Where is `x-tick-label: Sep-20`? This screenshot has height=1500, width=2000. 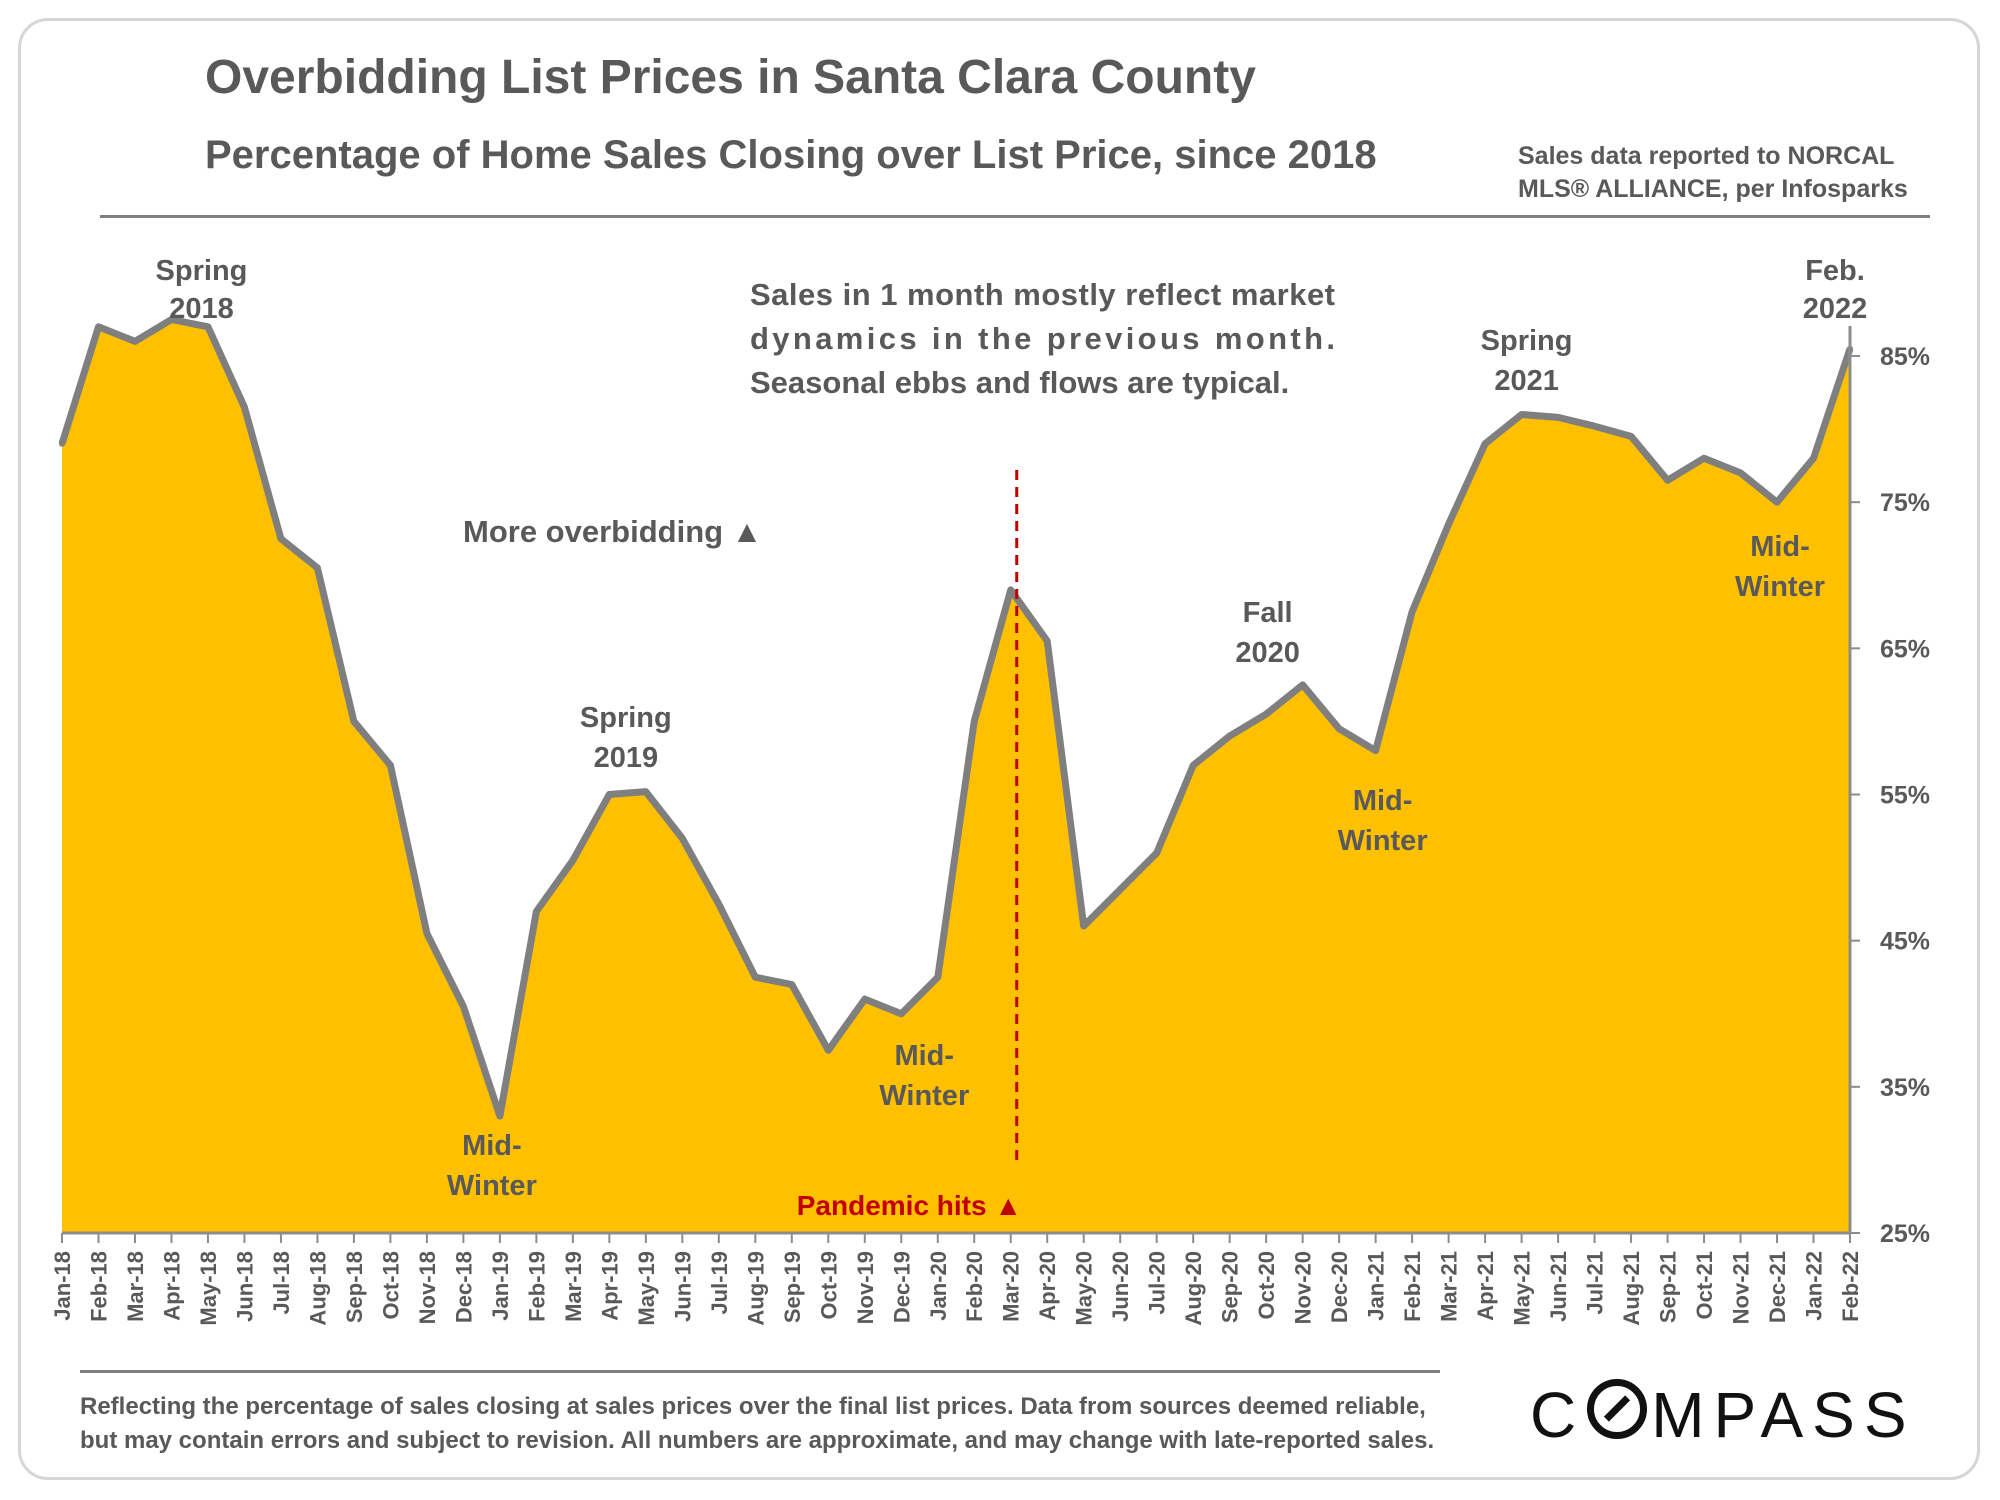
x-tick-label: Sep-20 is located at coordinates (1230, 1287).